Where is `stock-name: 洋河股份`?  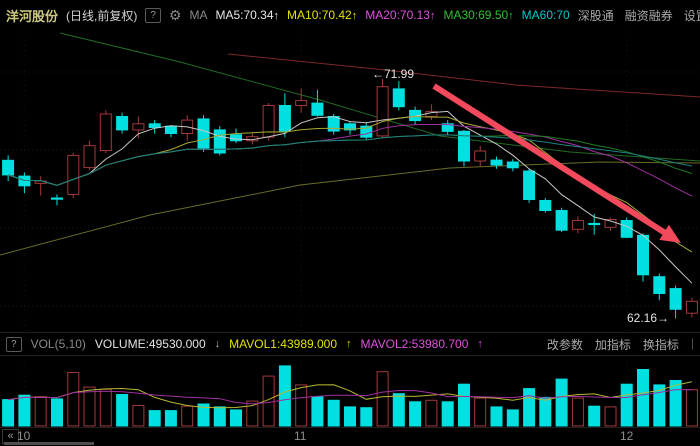
stock-name: 洋河股份 is located at coordinates (32, 16).